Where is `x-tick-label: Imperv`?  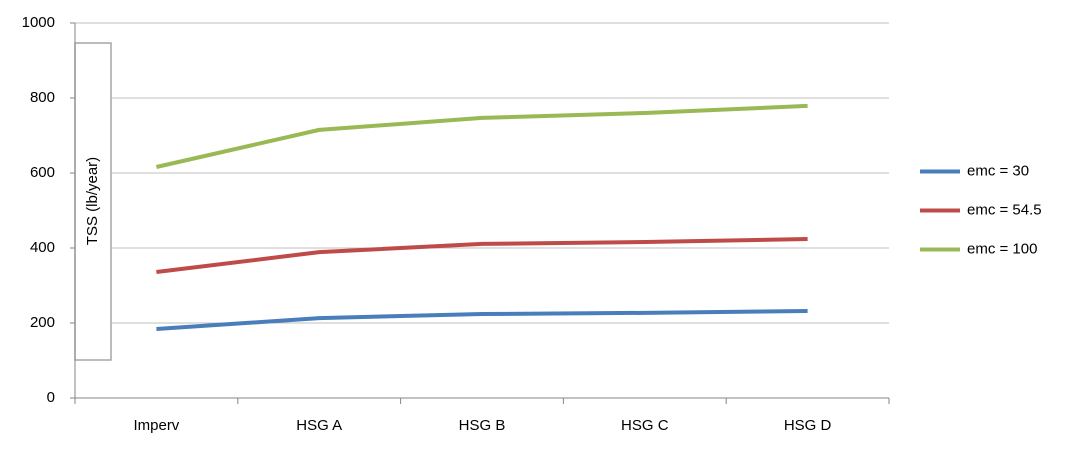 x-tick-label: Imperv is located at coordinates (156, 425).